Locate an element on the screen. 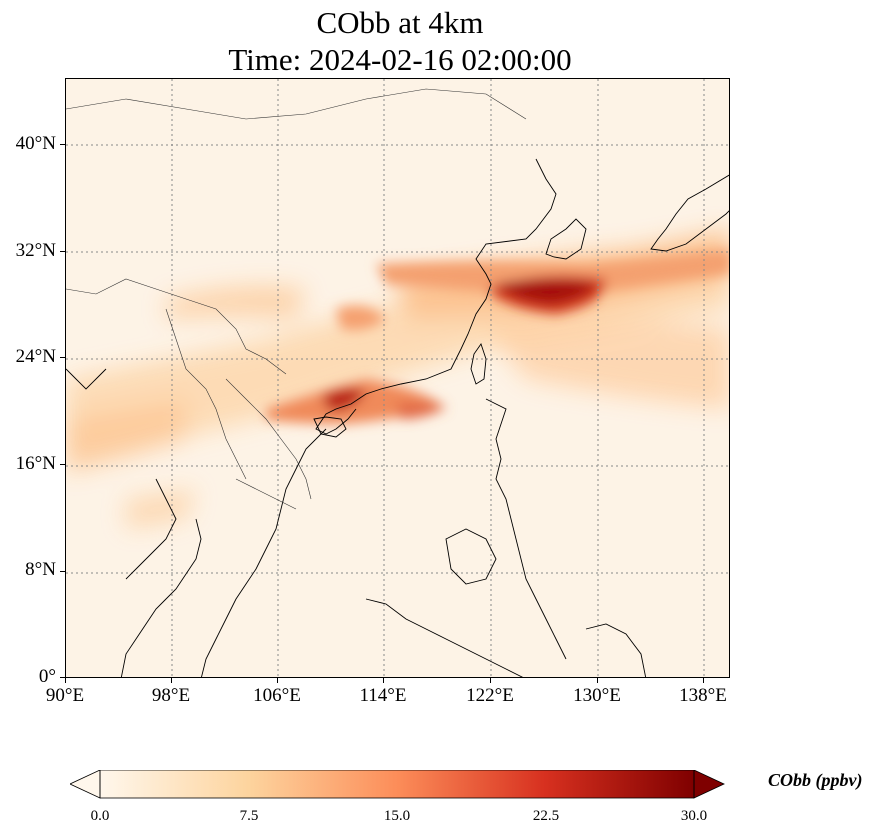 This screenshot has width=887, height=836. colorbar-tick-label-0: 0.0 is located at coordinates (100, 816).